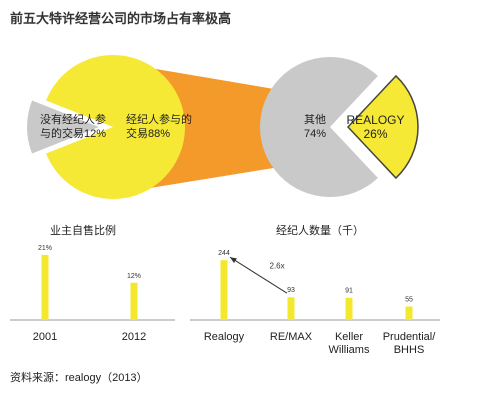  I want to click on slice-name: REALOGY, so click(375, 120).